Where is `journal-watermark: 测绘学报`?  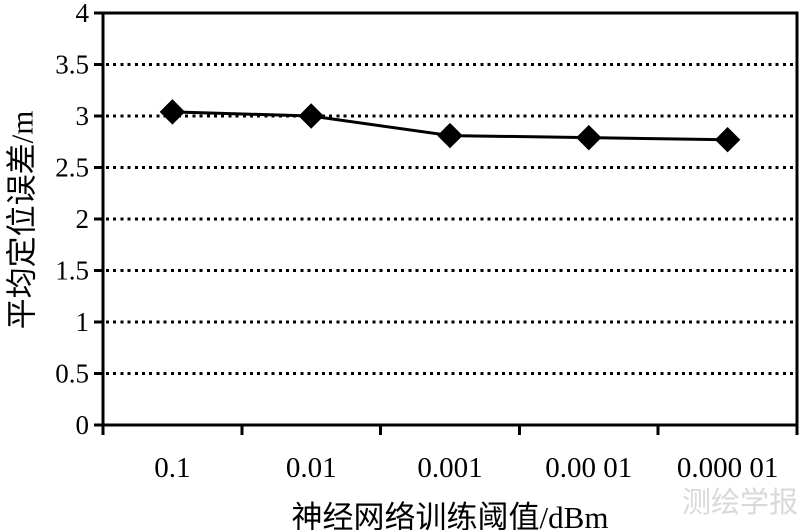
journal-watermark: 测绘学报 is located at coordinates (740, 503).